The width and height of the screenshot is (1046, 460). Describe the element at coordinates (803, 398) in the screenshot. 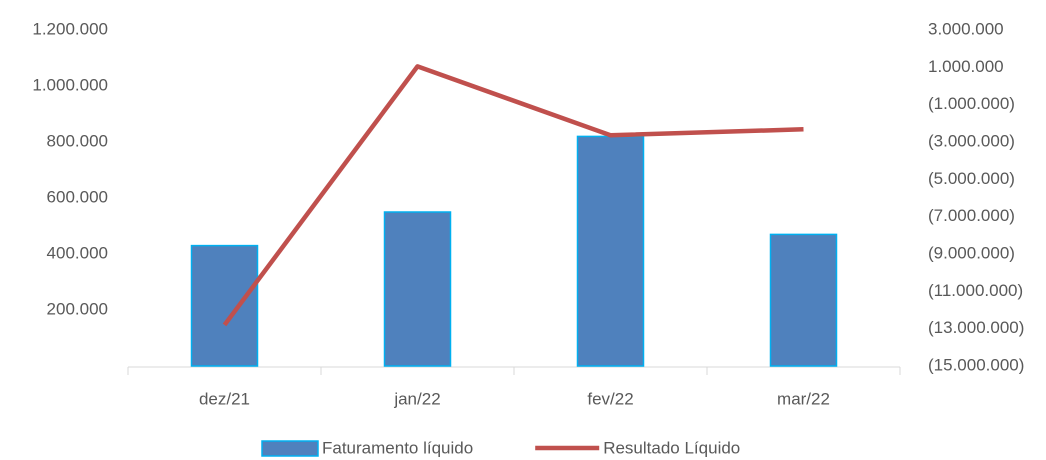

I see `x-tick-label: mar/22` at that location.